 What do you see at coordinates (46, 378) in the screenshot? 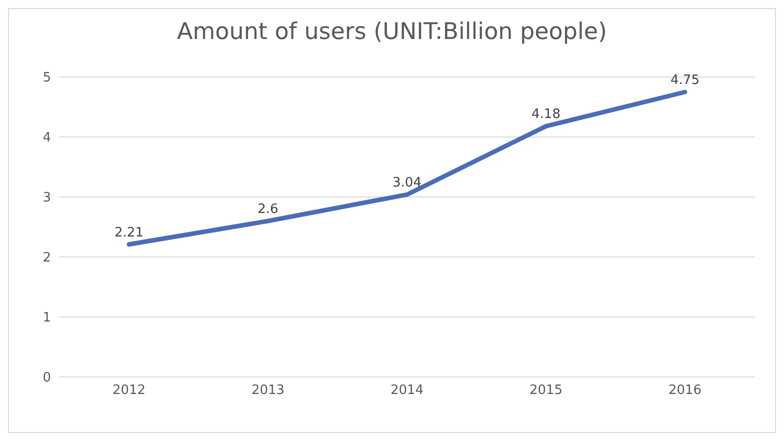
I see `y-tick-label: 0` at bounding box center [46, 378].